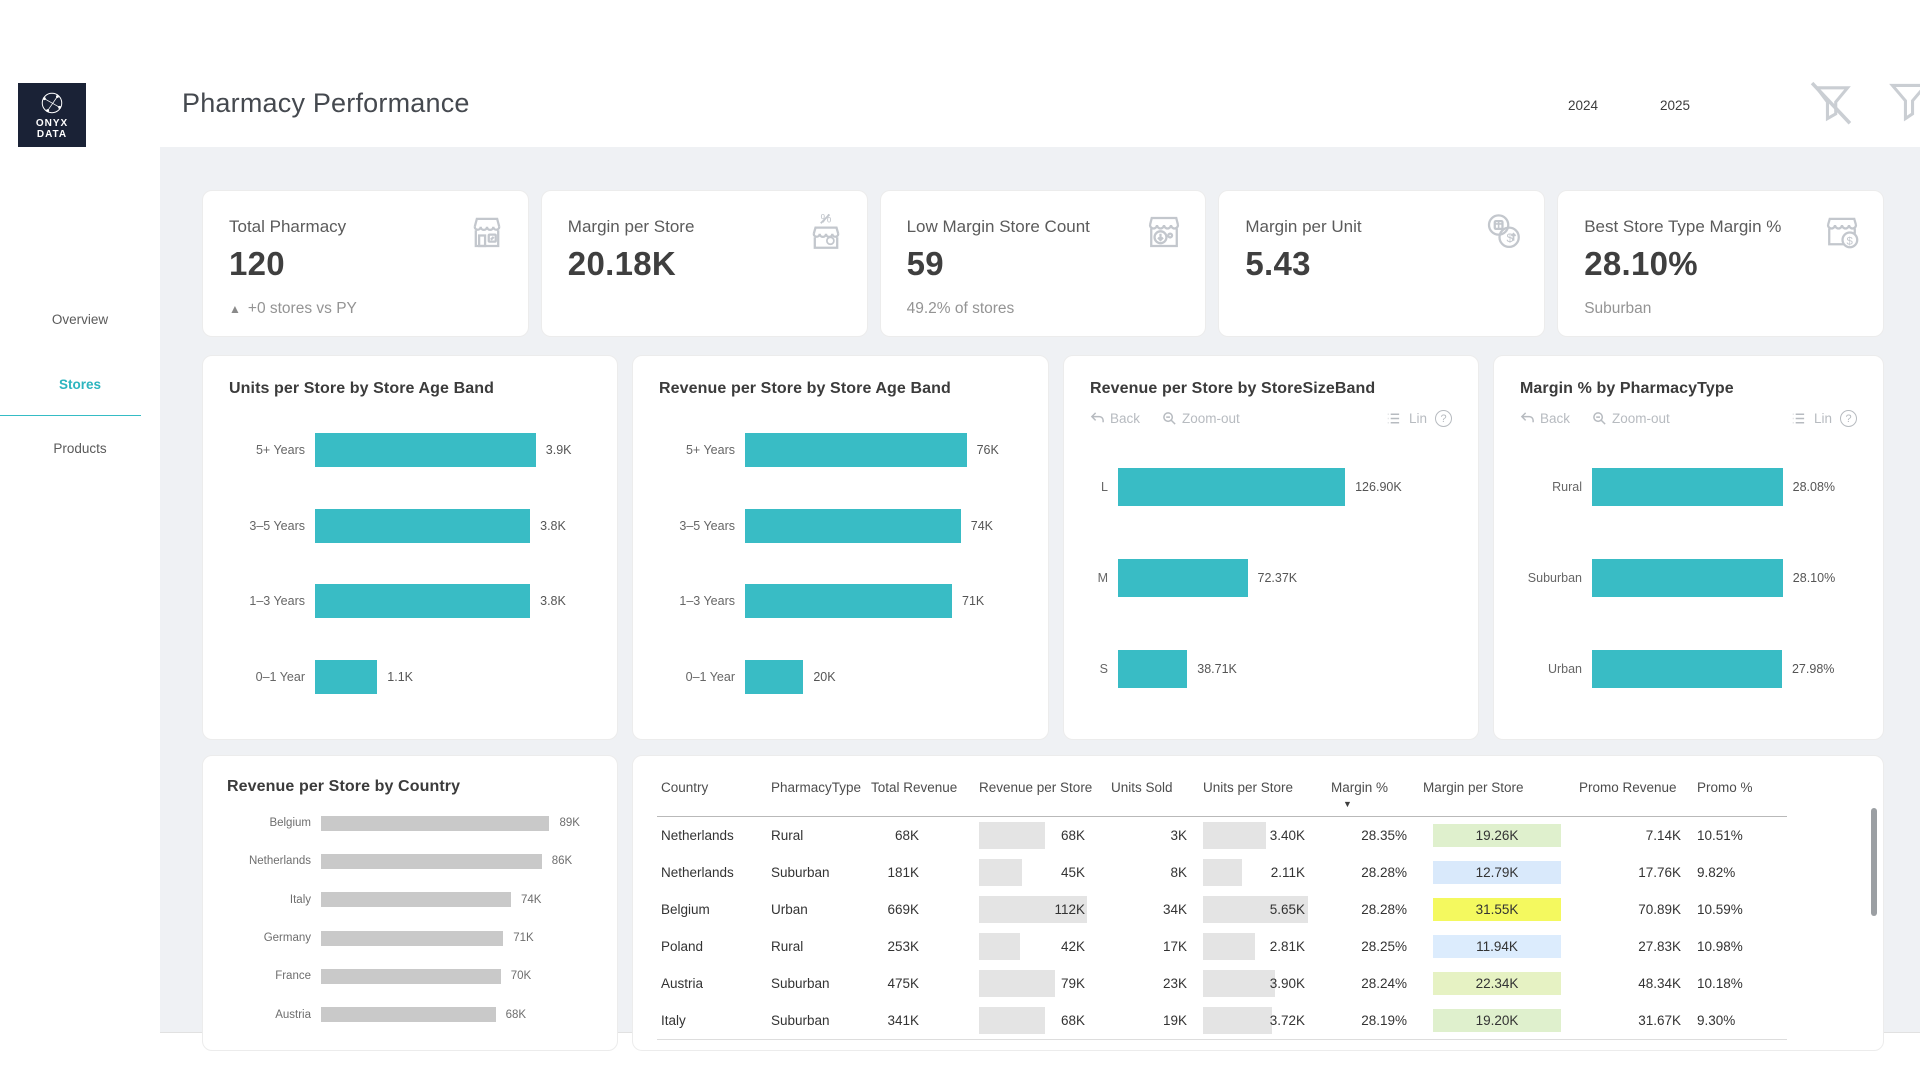  I want to click on chart-title: Revenue per Store by StoreSizeBand, so click(1233, 388).